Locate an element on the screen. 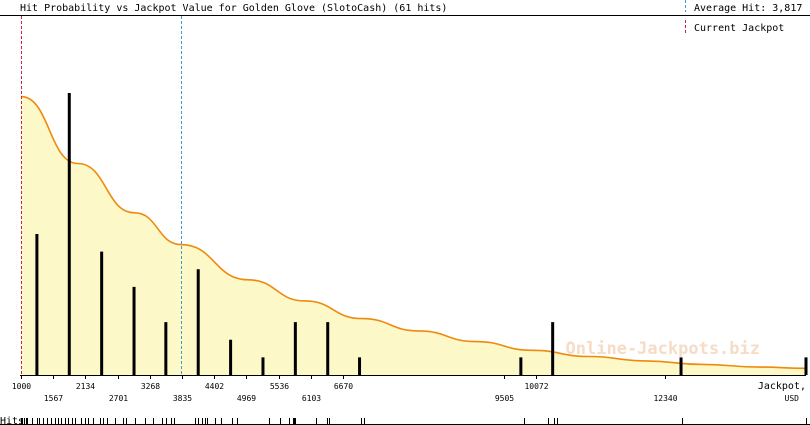 The image size is (810, 425). hits-label: Hits is located at coordinates (12, 420).